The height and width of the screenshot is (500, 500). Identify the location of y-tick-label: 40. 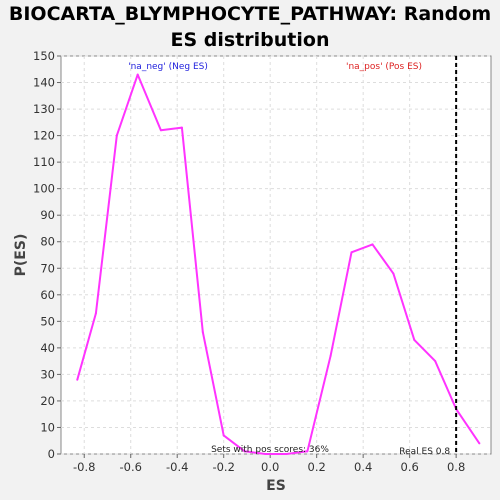
(47, 348).